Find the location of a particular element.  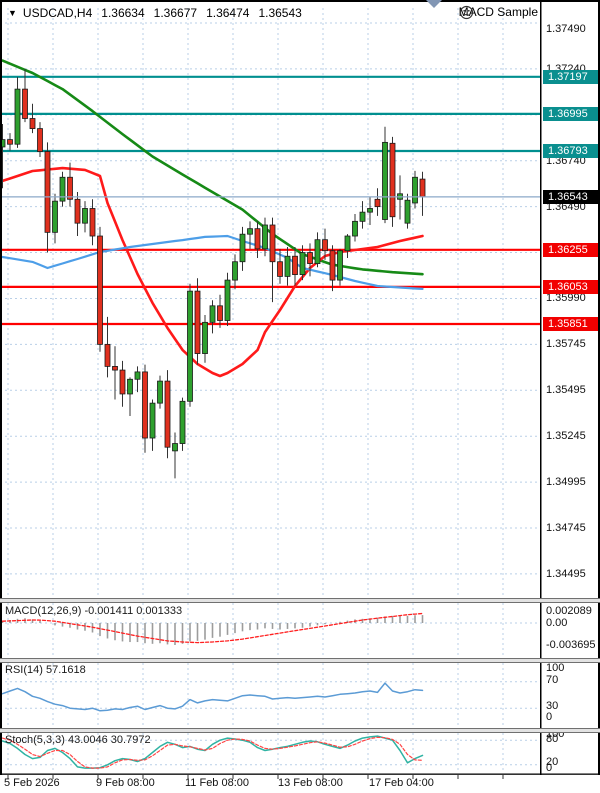

window-border-top is located at coordinates (300, 1).